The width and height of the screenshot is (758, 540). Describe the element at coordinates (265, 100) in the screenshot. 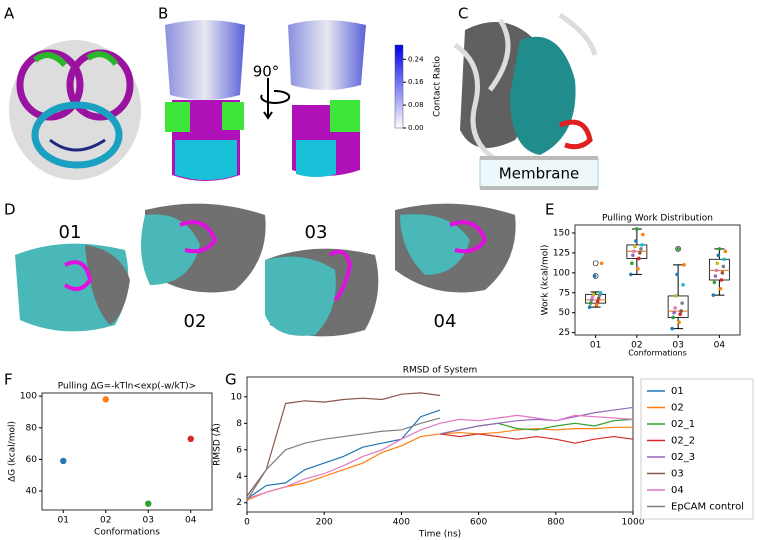

I see `protein-render-b` at that location.